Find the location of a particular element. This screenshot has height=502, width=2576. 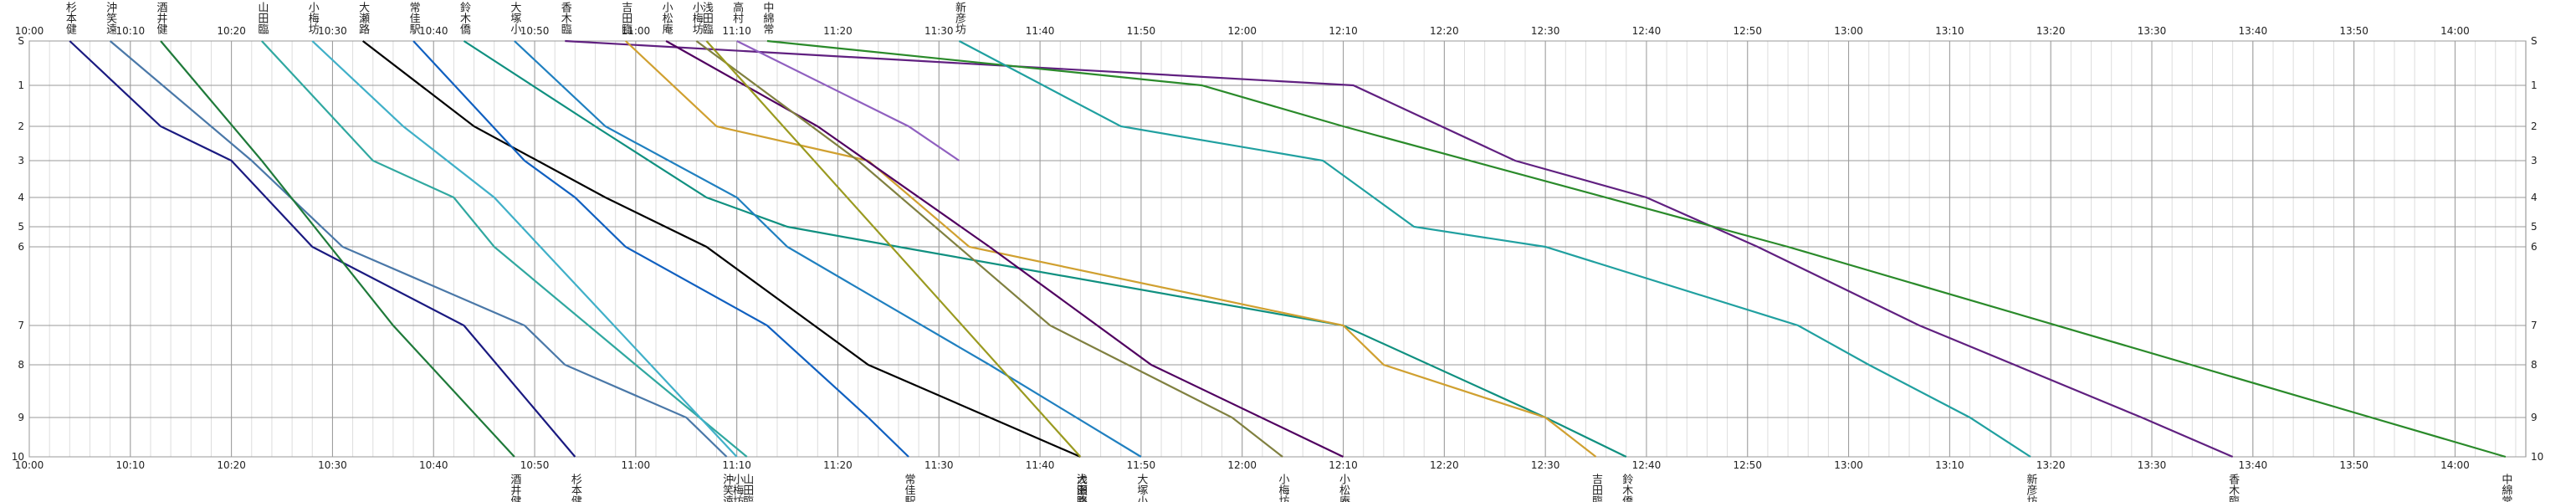

y-tick-label-right: S is located at coordinates (2535, 41).